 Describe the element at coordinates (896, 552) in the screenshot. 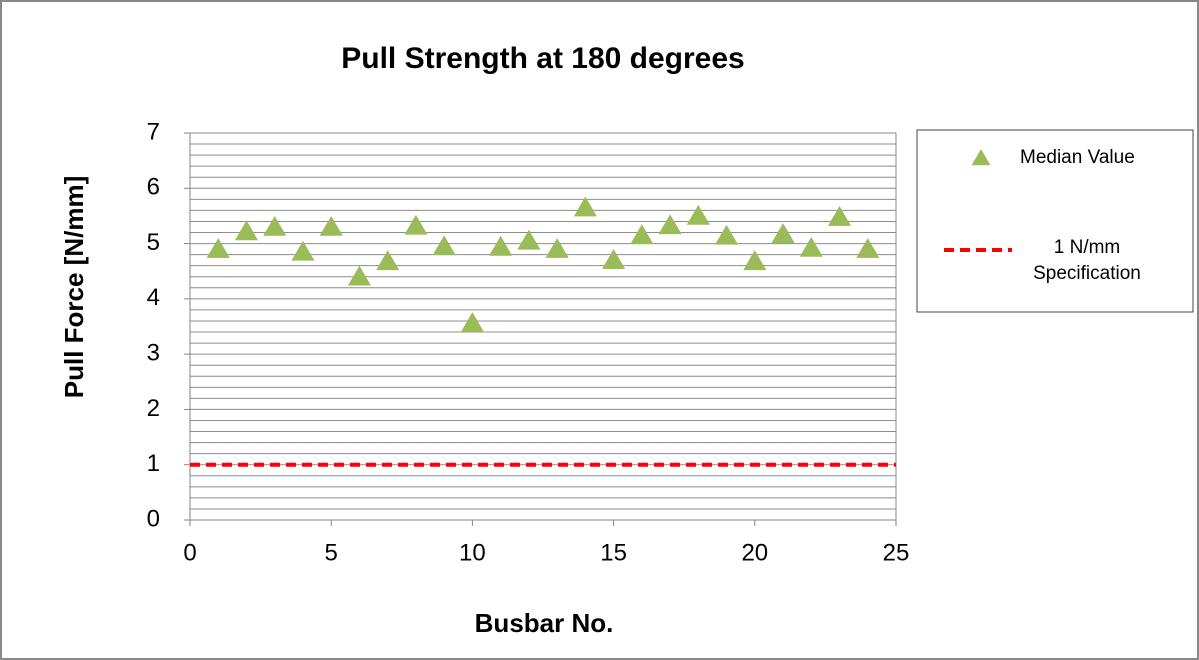

I see `x-tick-label: 25` at that location.